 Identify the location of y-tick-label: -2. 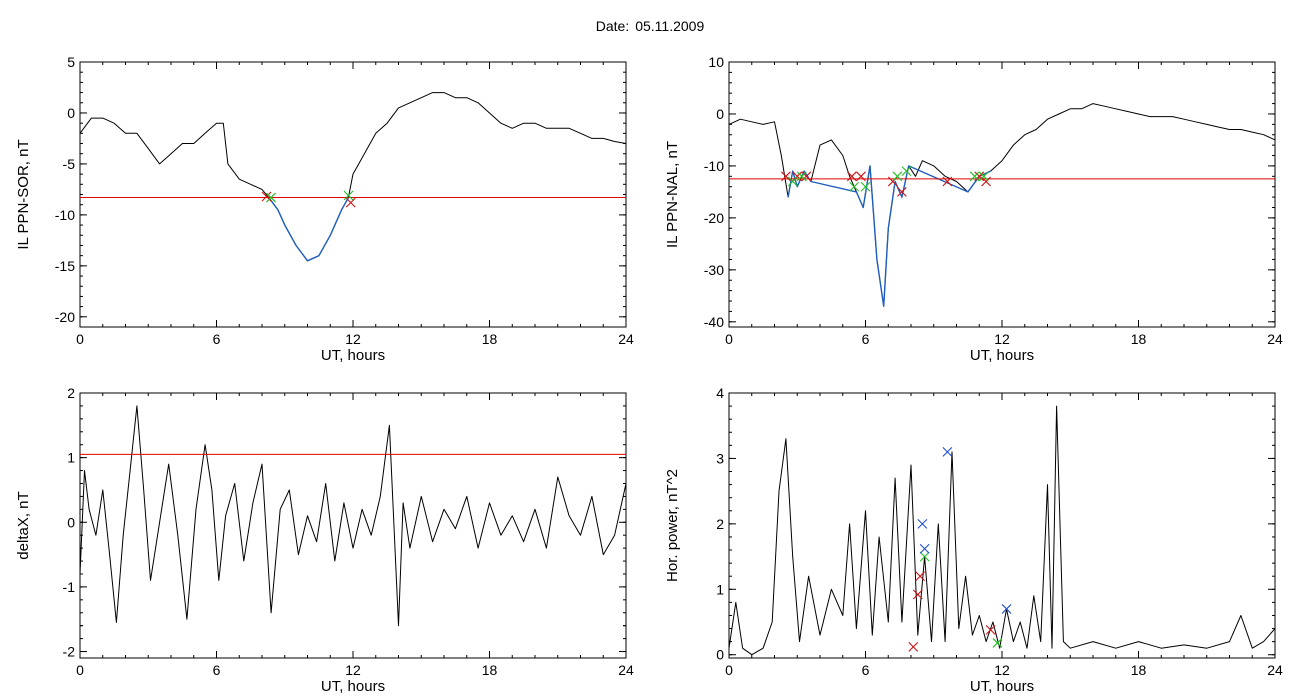
(69, 652).